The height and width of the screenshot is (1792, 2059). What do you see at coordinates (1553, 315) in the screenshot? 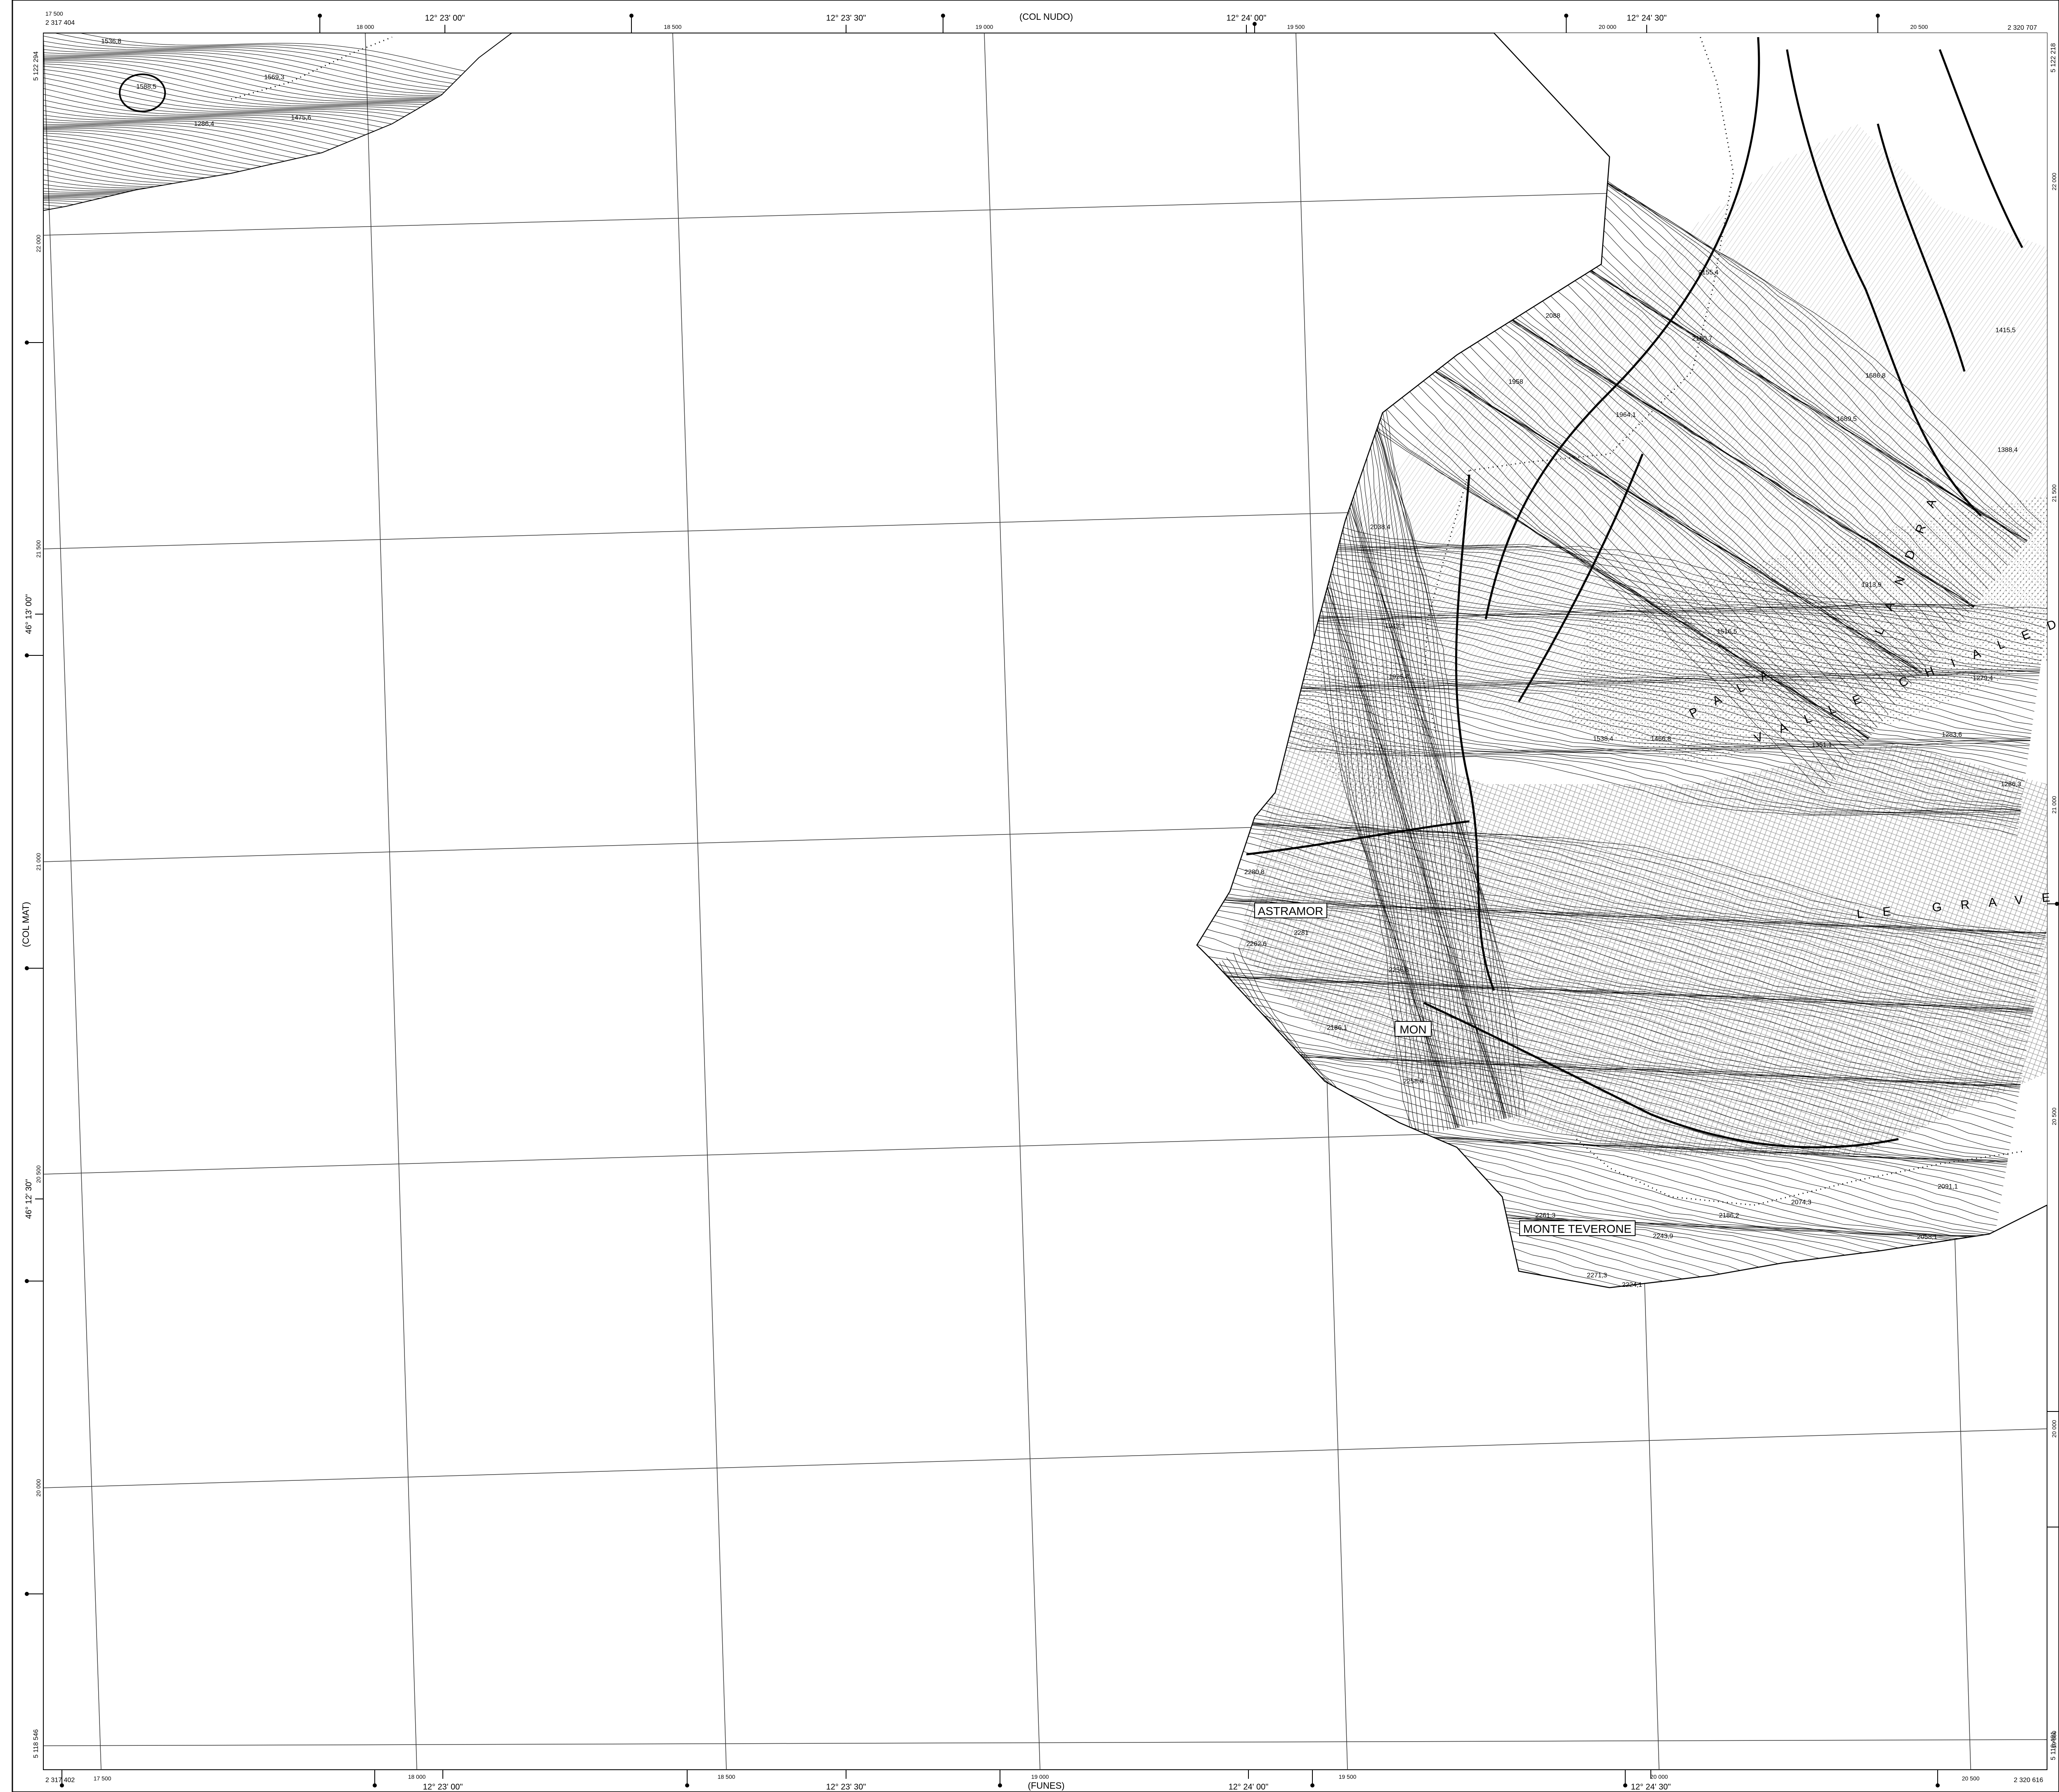
I see `spot-height: 2088` at bounding box center [1553, 315].